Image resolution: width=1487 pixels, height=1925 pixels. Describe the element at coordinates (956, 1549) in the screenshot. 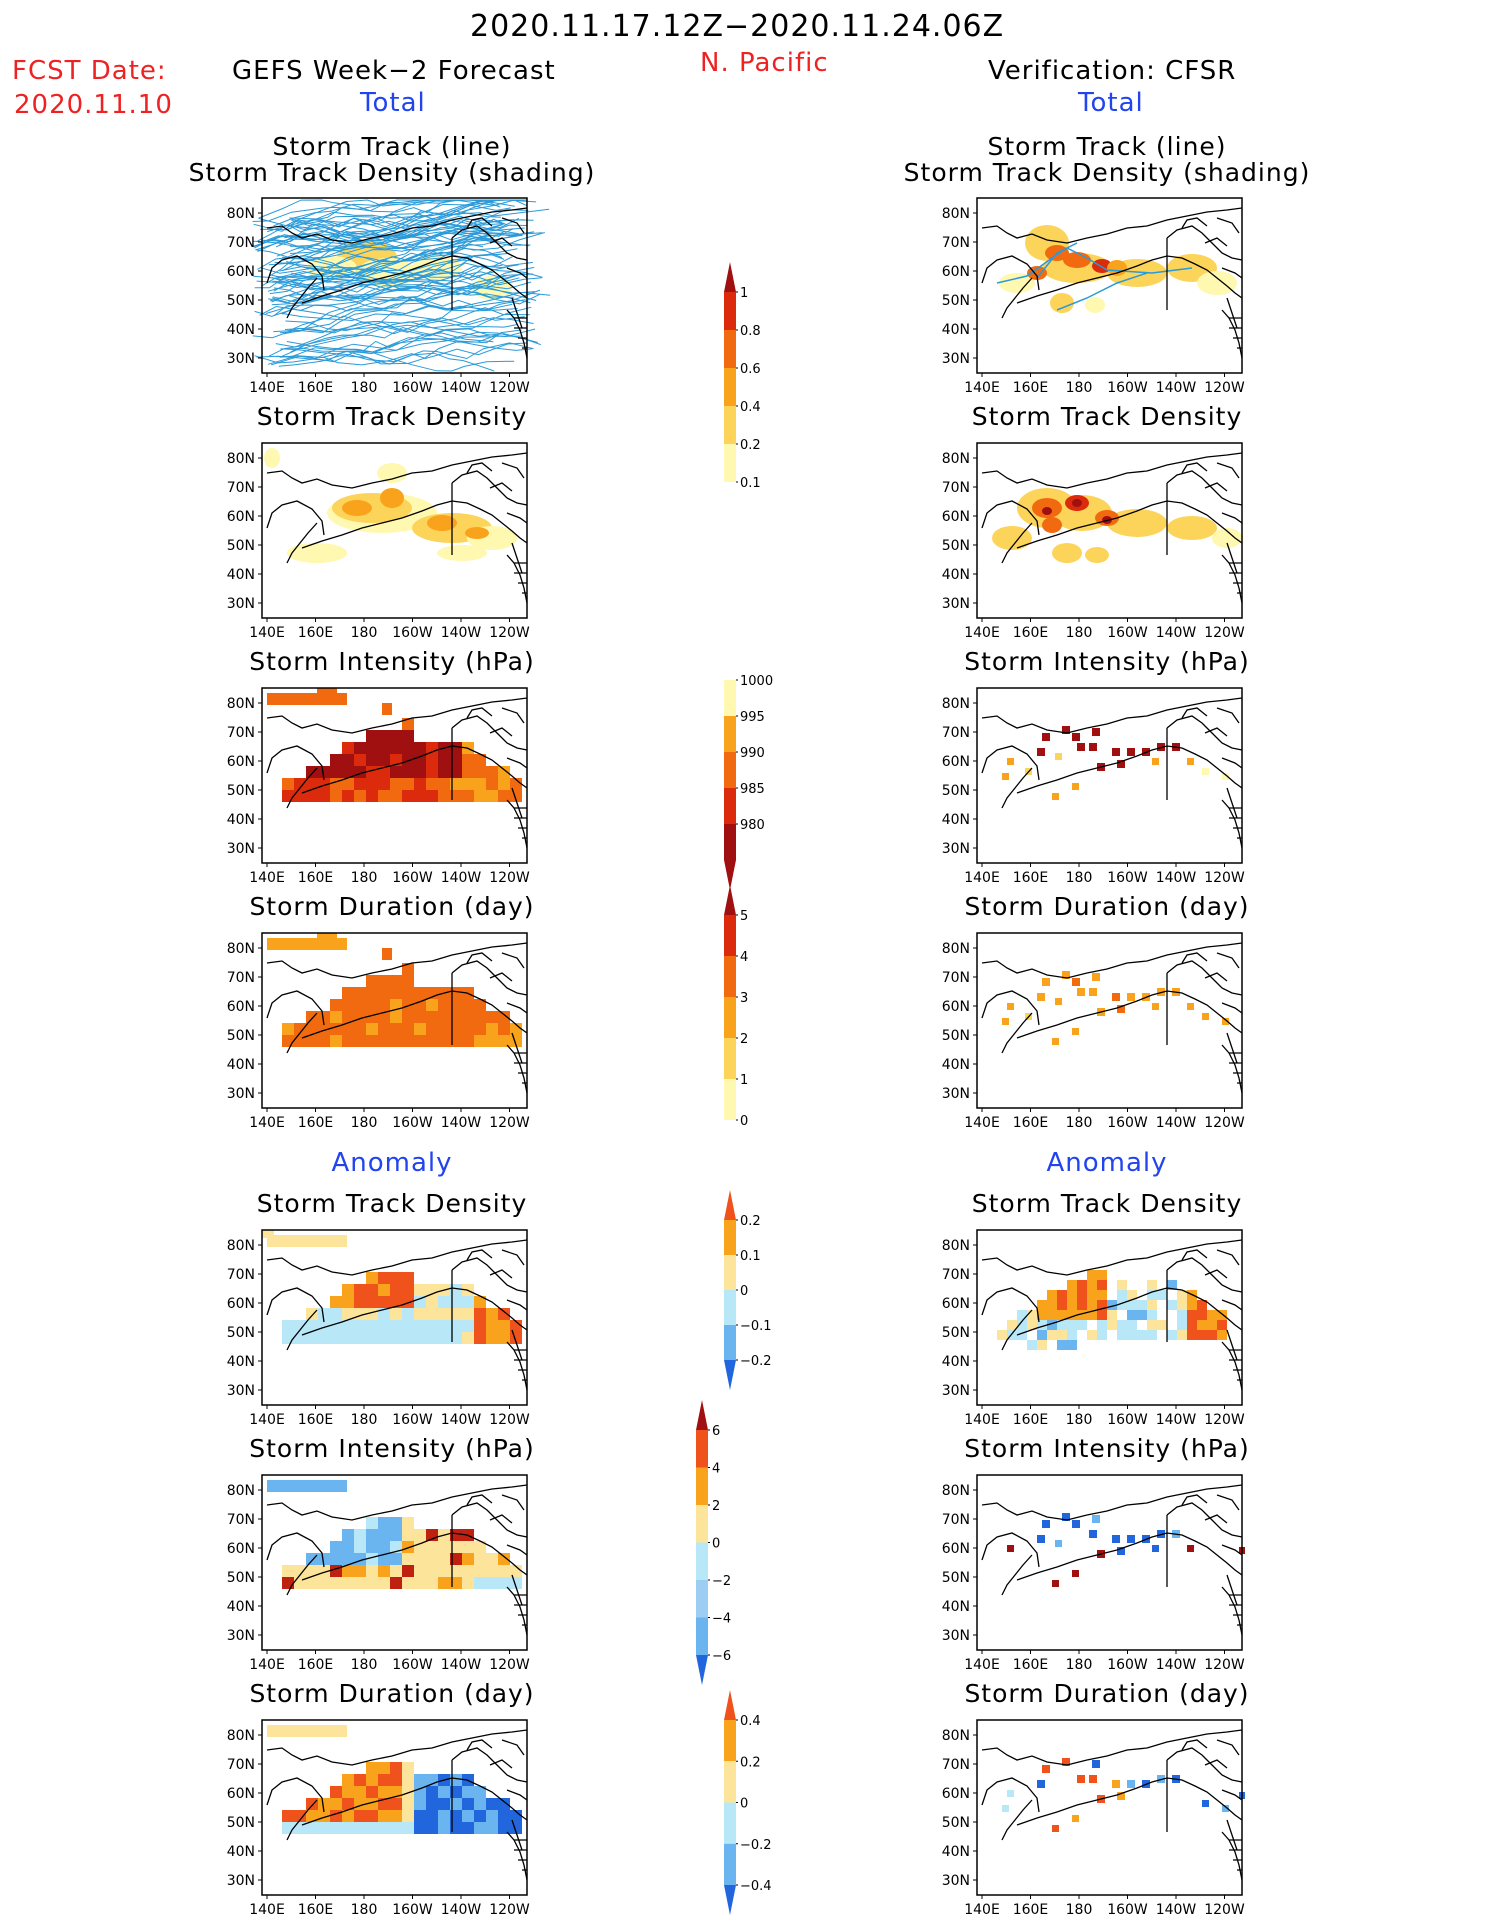

I see `lat-label: 60N` at that location.